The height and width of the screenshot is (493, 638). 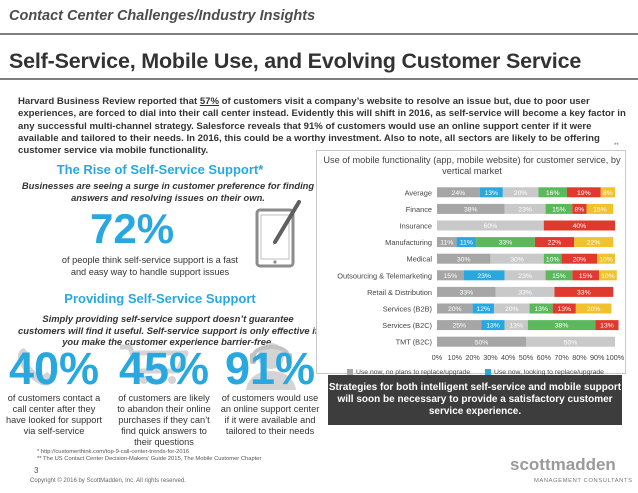 What do you see at coordinates (319, 79) in the screenshot?
I see `title-divider` at bounding box center [319, 79].